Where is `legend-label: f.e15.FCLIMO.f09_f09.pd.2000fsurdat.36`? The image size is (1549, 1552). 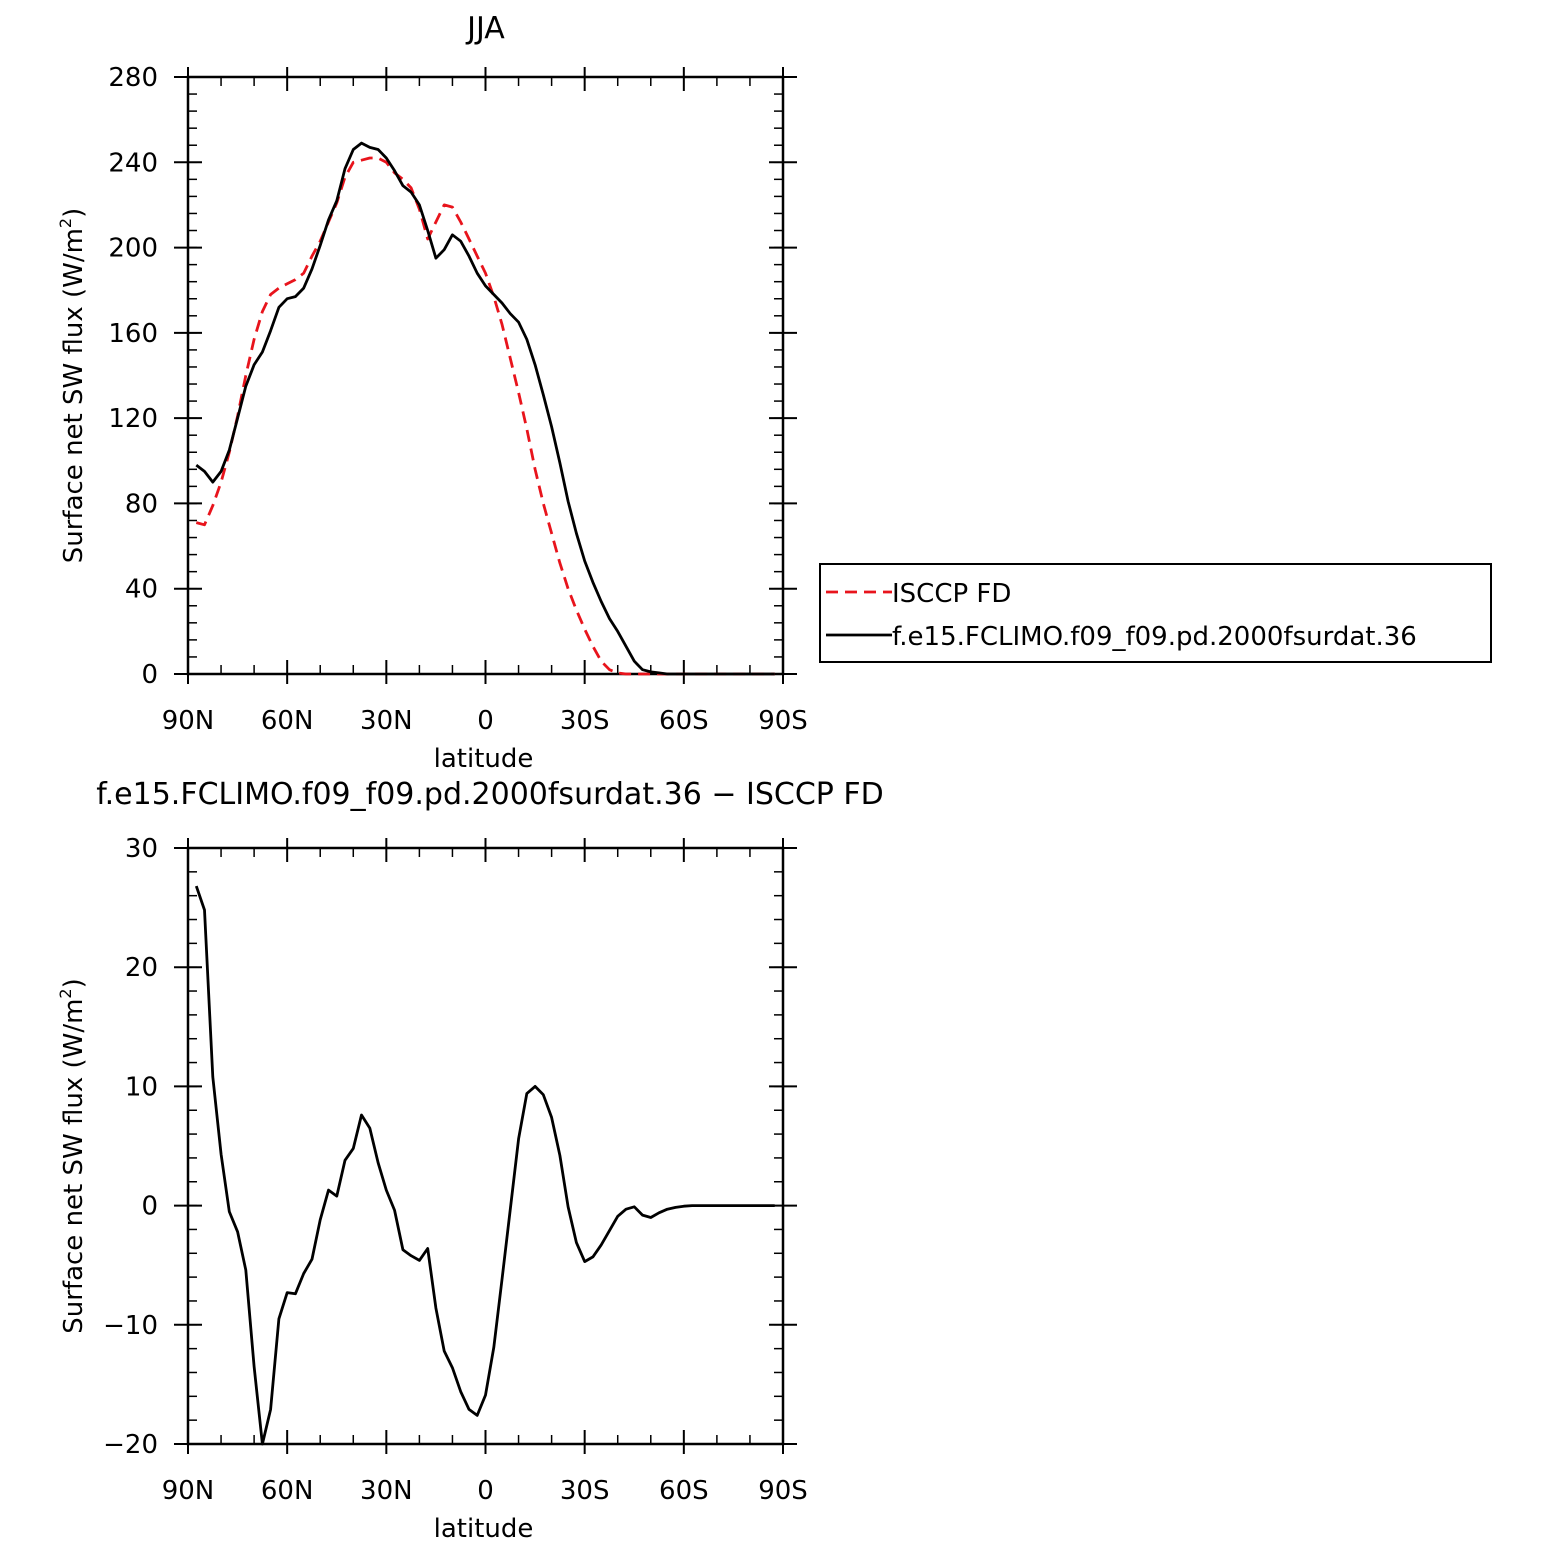
legend-label: f.e15.FCLIMO.f09_f09.pd.2000fsurdat.36 is located at coordinates (1154, 637).